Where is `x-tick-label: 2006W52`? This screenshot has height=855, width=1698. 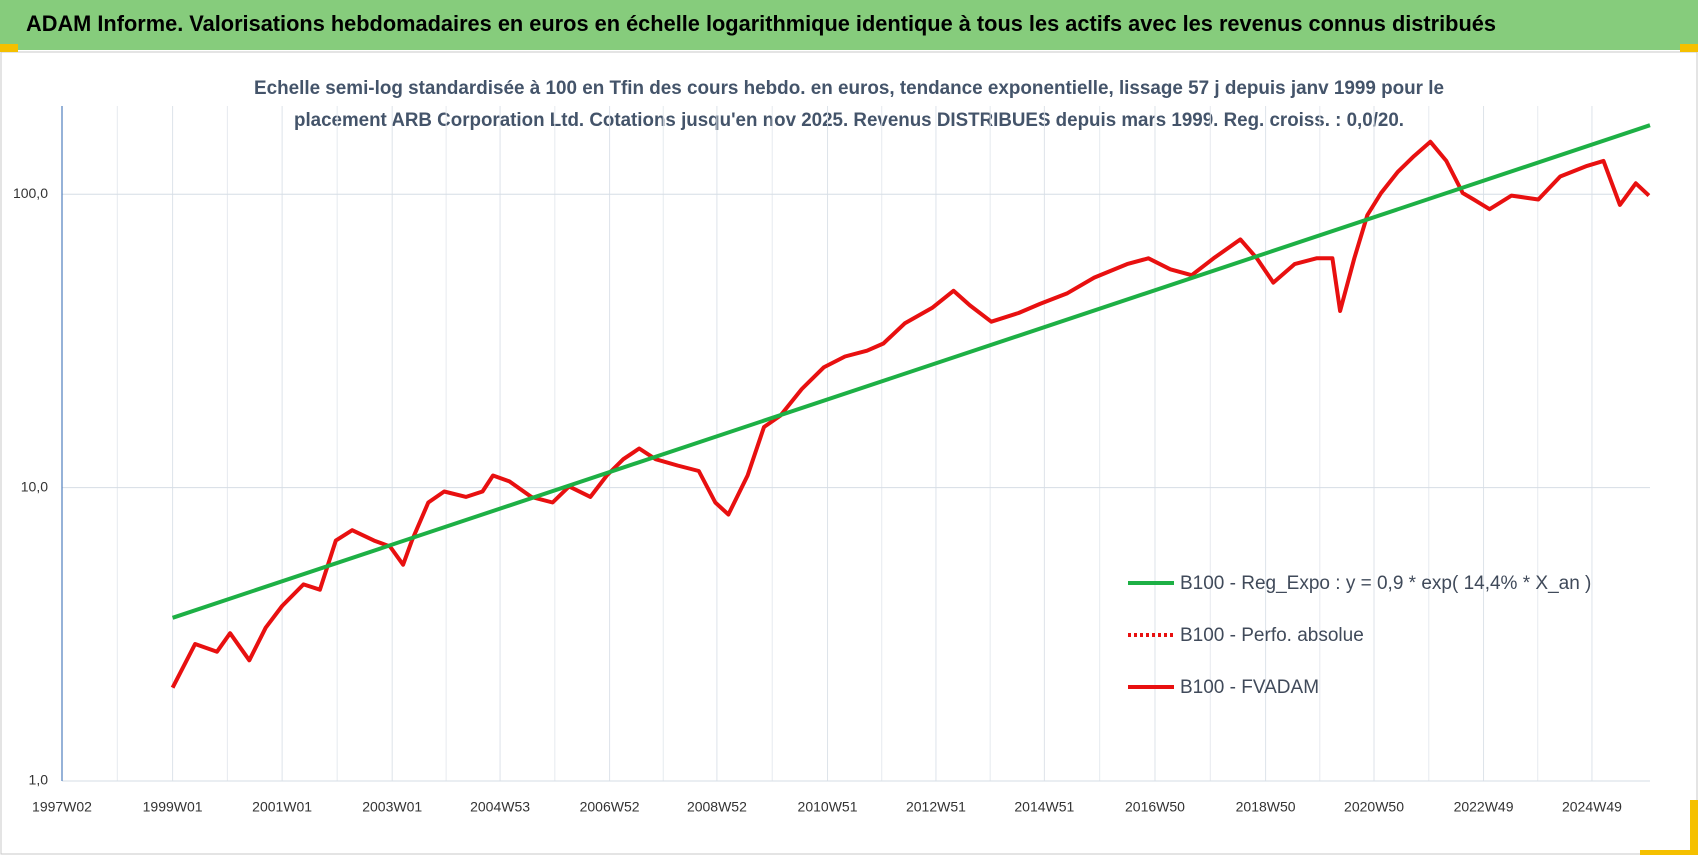 x-tick-label: 2006W52 is located at coordinates (610, 807).